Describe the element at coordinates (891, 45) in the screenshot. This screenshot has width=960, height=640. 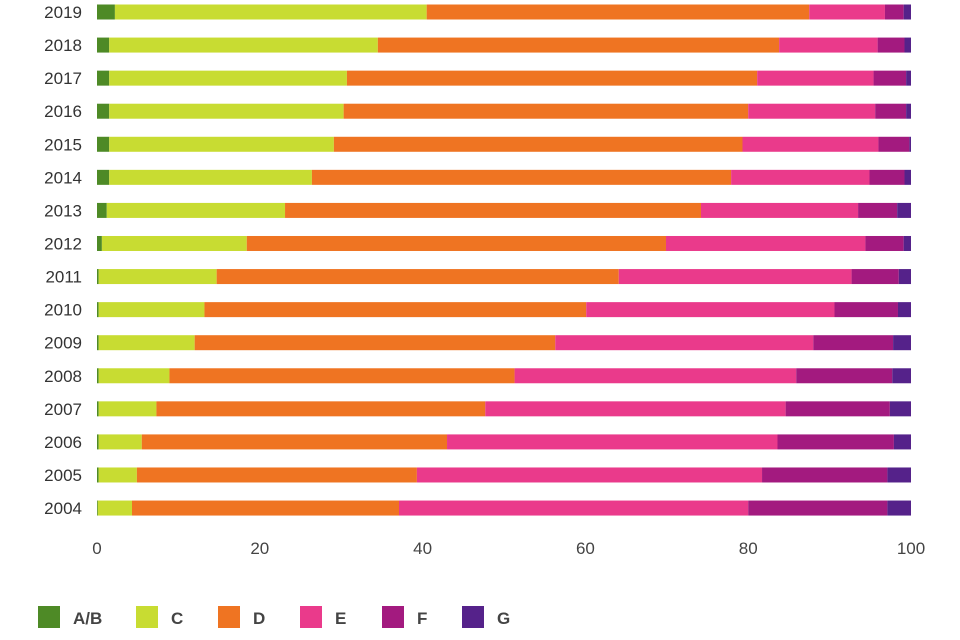
I see `bar-segment-2018-f` at that location.